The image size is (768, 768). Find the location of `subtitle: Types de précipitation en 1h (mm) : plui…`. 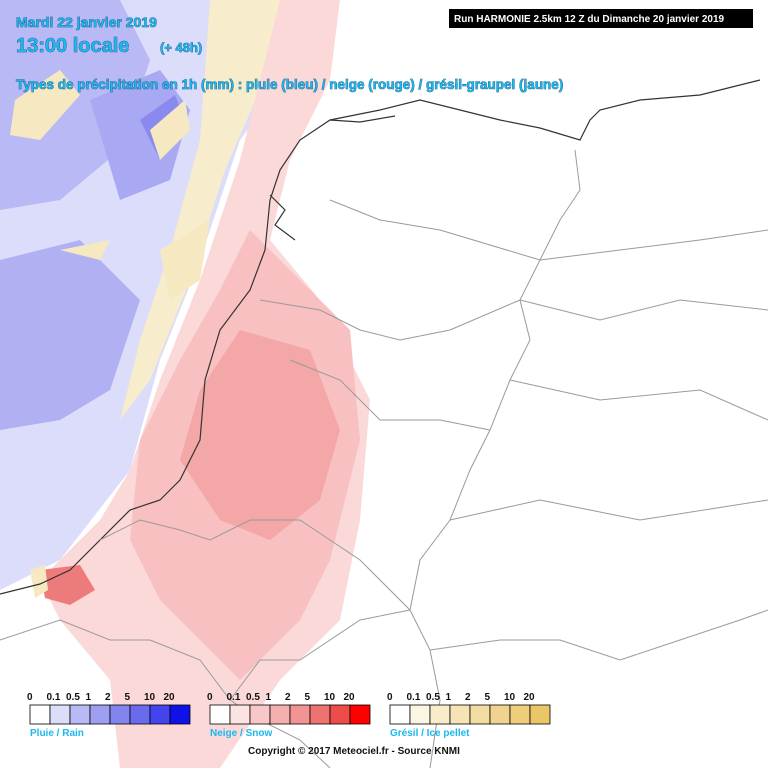

subtitle: Types de précipitation en 1h (mm) : plui… is located at coordinates (289, 84).